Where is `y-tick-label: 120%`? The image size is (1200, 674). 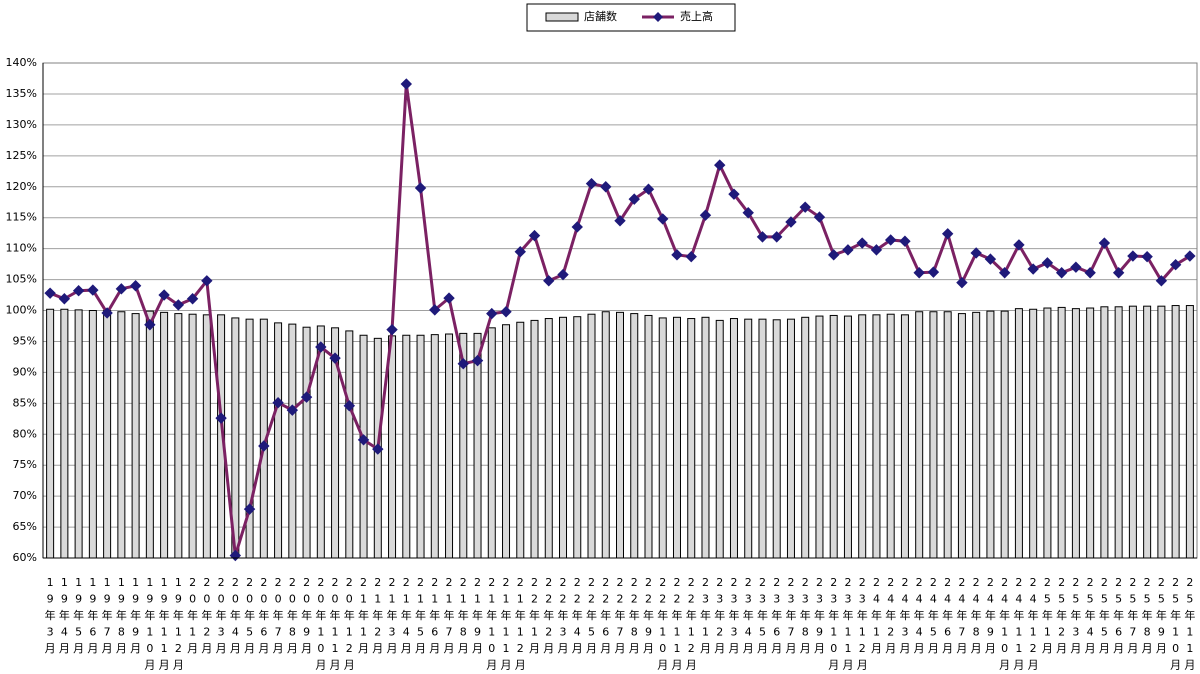 y-tick-label: 120% is located at coordinates (21, 186).